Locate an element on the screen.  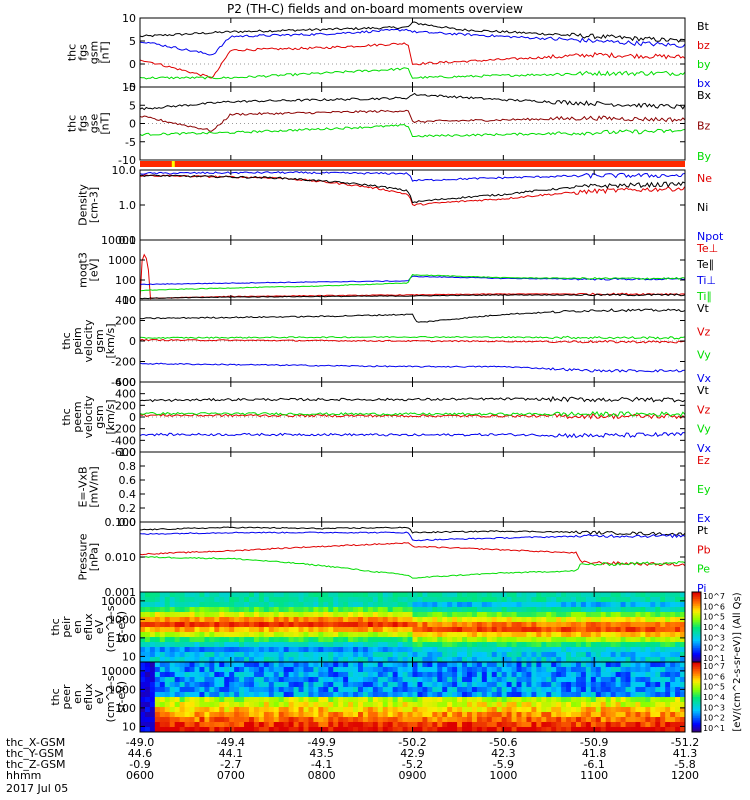
y-axis-label-line: [mV/m] is located at coordinates (94, 486).